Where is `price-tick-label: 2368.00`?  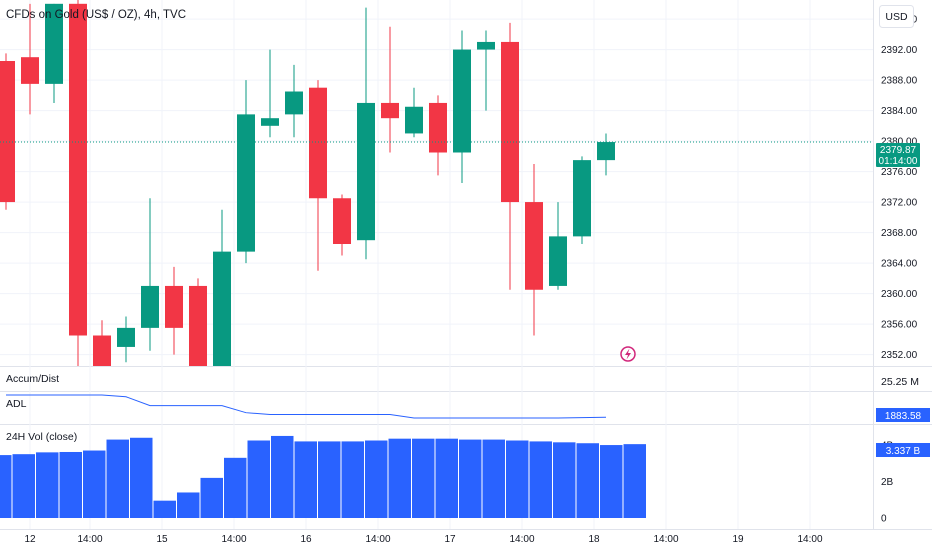
price-tick-label: 2368.00 is located at coordinates (899, 233).